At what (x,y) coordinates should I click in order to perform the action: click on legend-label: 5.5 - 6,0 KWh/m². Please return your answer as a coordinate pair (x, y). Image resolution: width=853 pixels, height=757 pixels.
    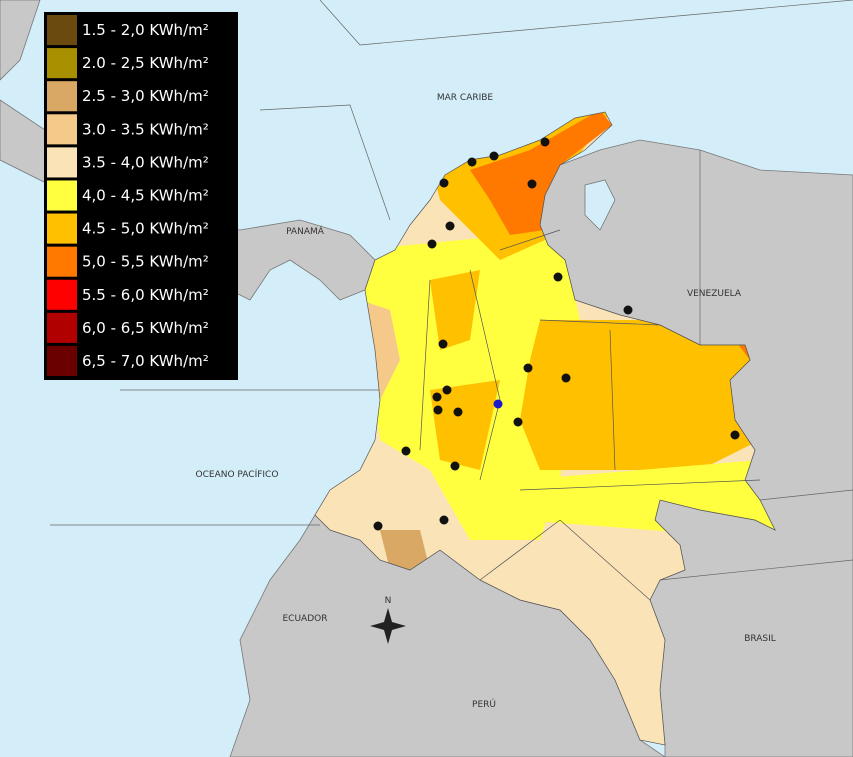
    Looking at the image, I should click on (145, 295).